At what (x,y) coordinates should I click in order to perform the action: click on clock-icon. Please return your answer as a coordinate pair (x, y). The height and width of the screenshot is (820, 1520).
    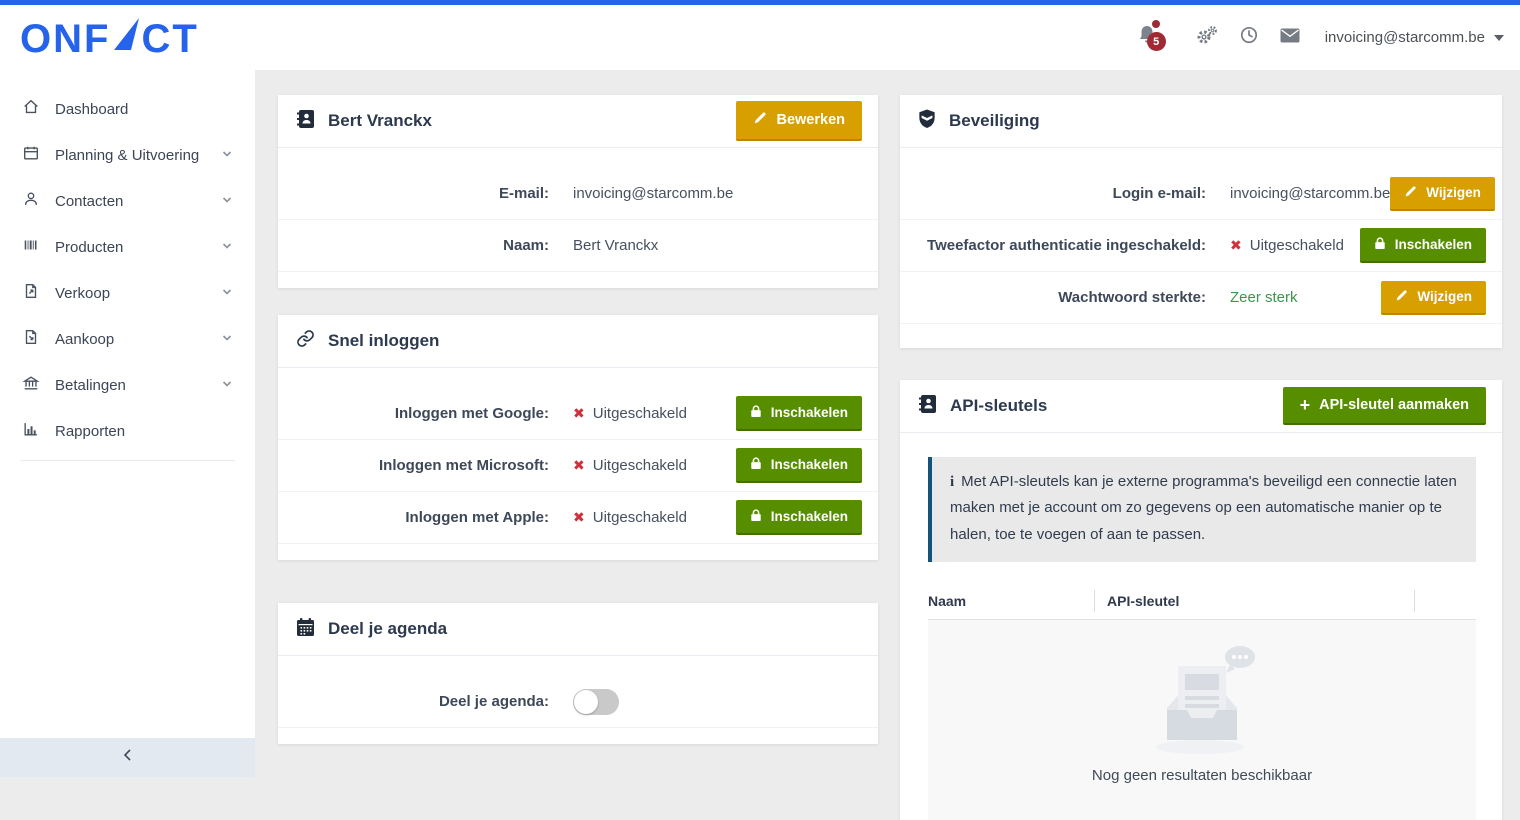
    Looking at the image, I should click on (1249, 37).